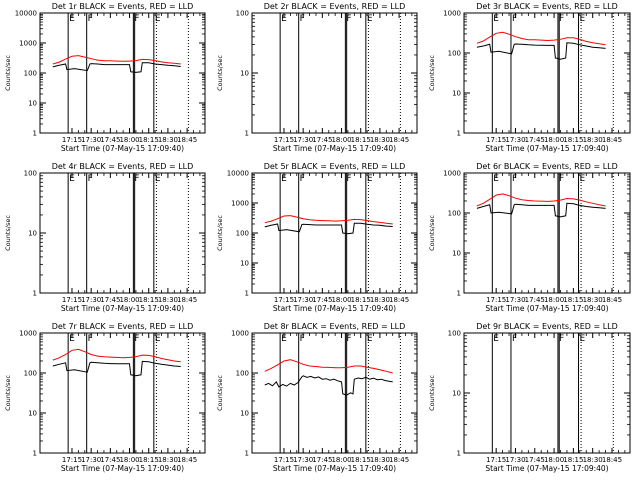 The height and width of the screenshot is (480, 640). What do you see at coordinates (335, 6) in the screenshot?
I see `panel-title: Det 2r BLACK = Events, RED = LLD` at bounding box center [335, 6].